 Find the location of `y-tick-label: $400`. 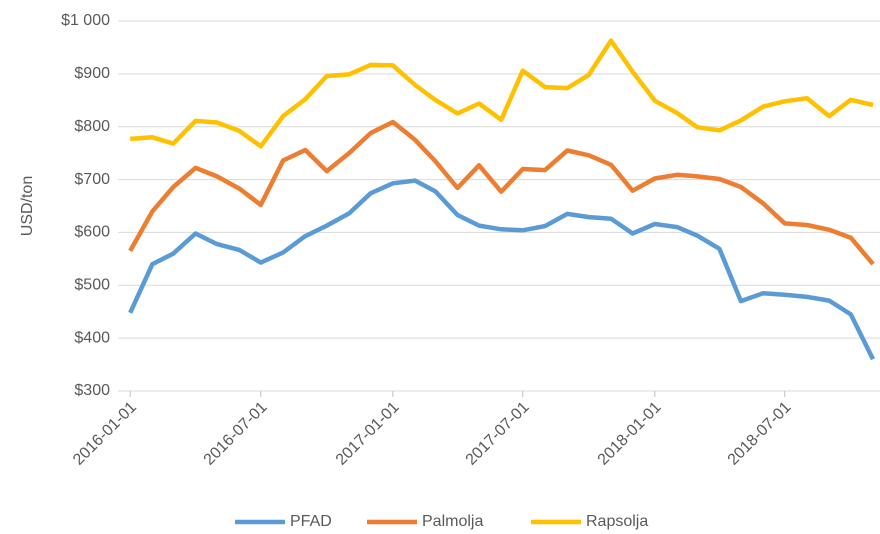

y-tick-label: $400 is located at coordinates (92, 337).